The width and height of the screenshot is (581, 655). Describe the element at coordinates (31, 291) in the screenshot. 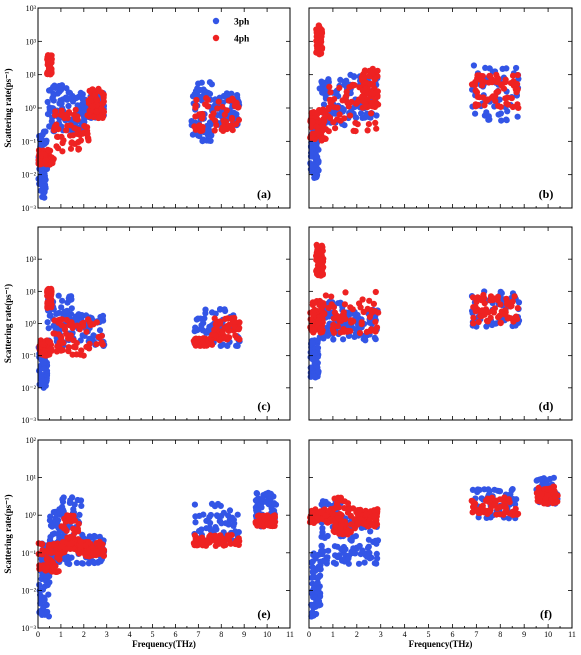

I see `y-tick-label: 10¹` at that location.